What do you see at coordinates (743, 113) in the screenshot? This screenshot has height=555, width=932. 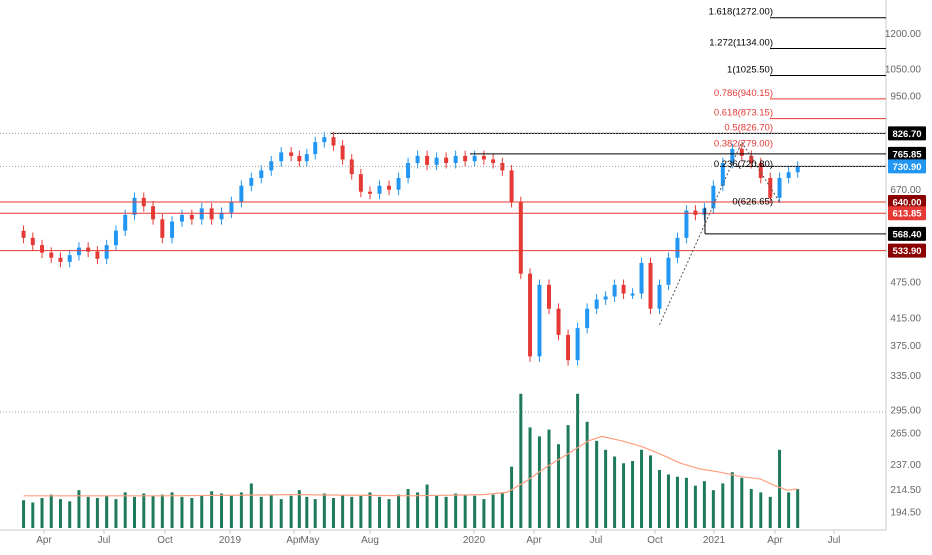 I see `fib-level-label: 0.618(873.15)` at bounding box center [743, 113].